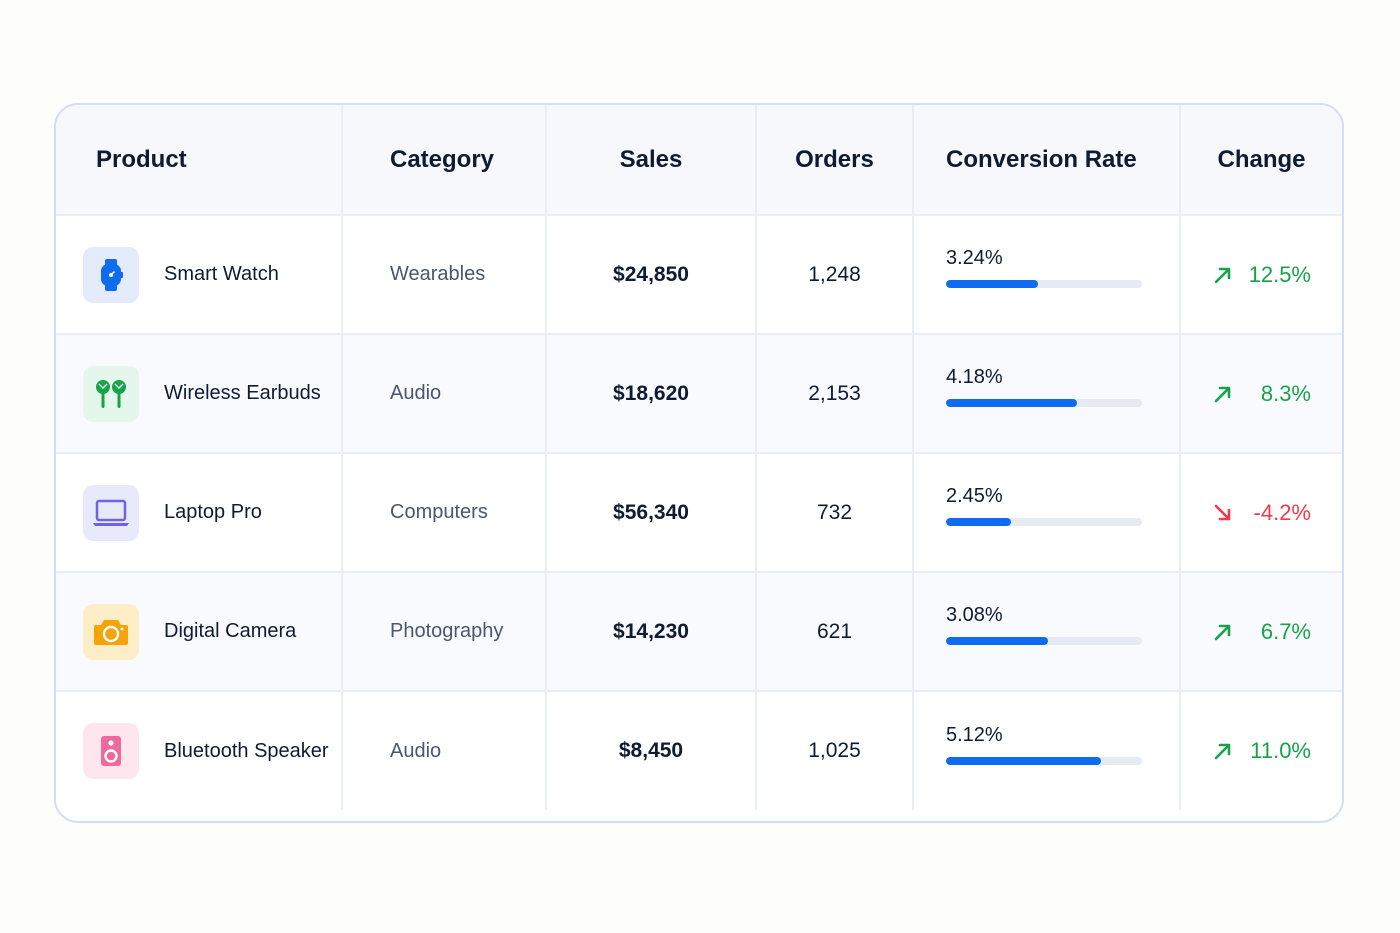  Describe the element at coordinates (1280, 750) in the screenshot. I see `change-value: 11.0%` at that location.